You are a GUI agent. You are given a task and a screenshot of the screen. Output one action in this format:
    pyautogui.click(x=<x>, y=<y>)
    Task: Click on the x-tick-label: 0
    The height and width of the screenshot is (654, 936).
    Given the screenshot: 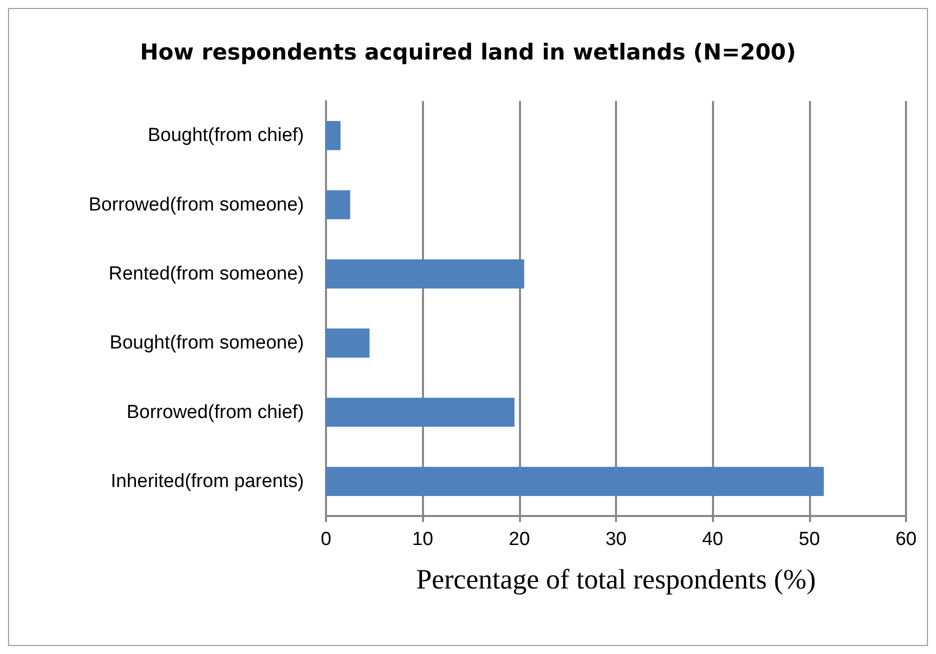 What is the action you would take?
    pyautogui.click(x=326, y=539)
    